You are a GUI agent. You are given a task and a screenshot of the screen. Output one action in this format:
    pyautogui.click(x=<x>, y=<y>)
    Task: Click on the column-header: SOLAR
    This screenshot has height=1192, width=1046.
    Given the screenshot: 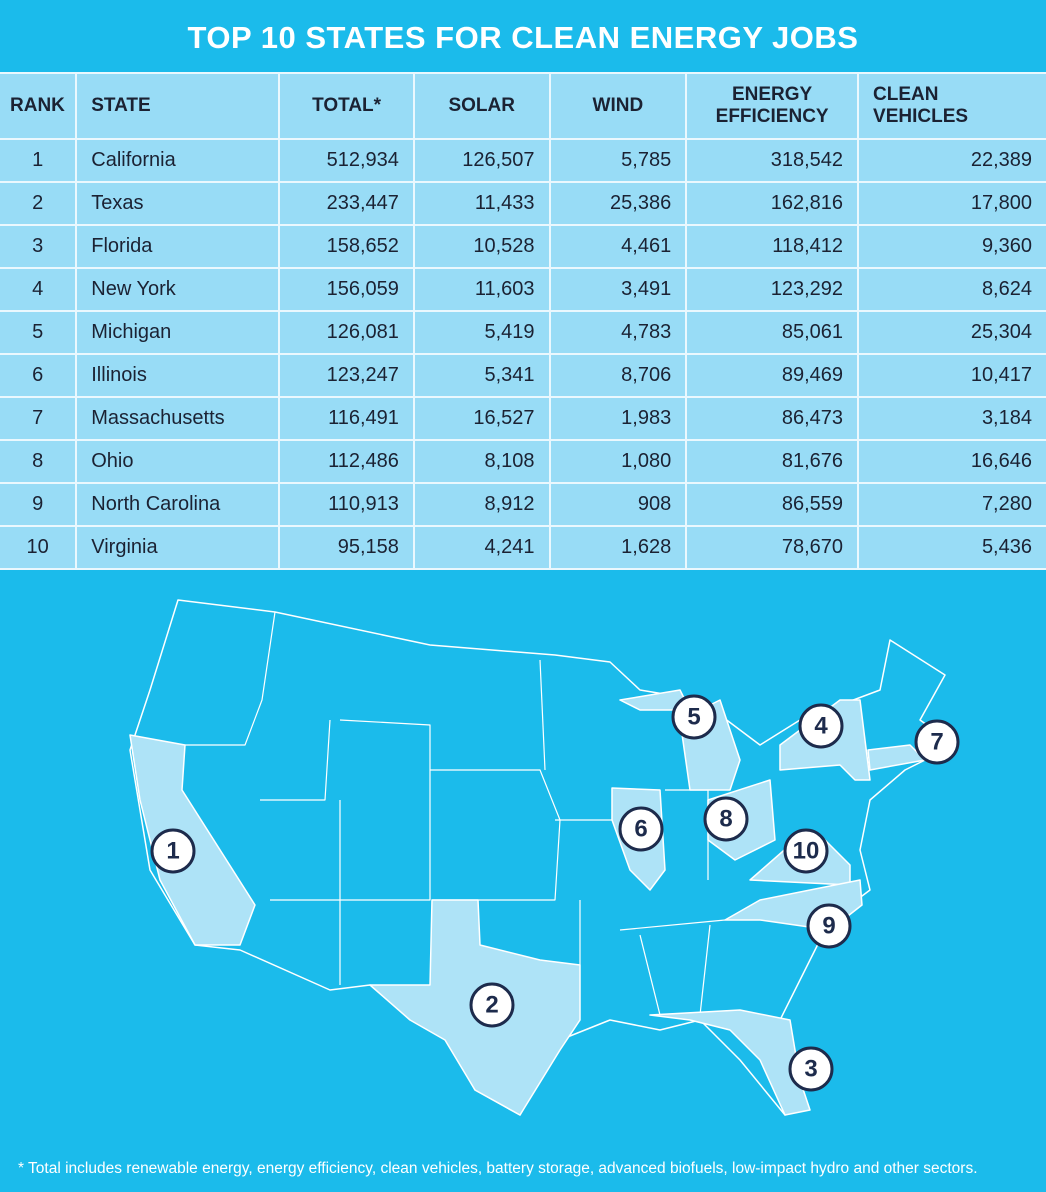 What is the action you would take?
    pyautogui.click(x=481, y=106)
    